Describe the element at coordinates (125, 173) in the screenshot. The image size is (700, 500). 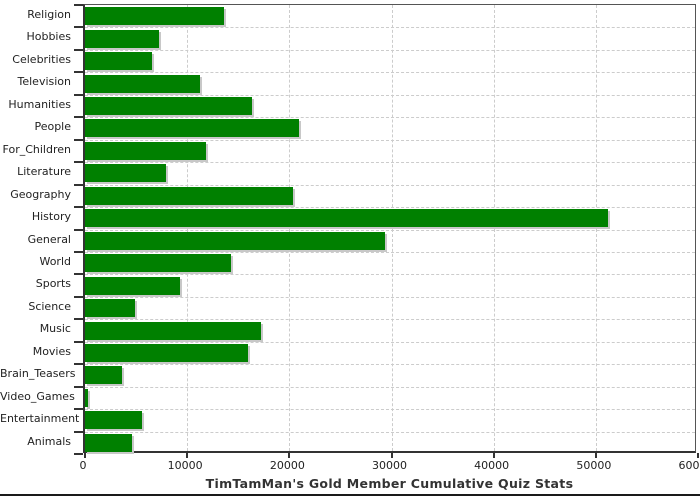
I see `bar-literature` at that location.